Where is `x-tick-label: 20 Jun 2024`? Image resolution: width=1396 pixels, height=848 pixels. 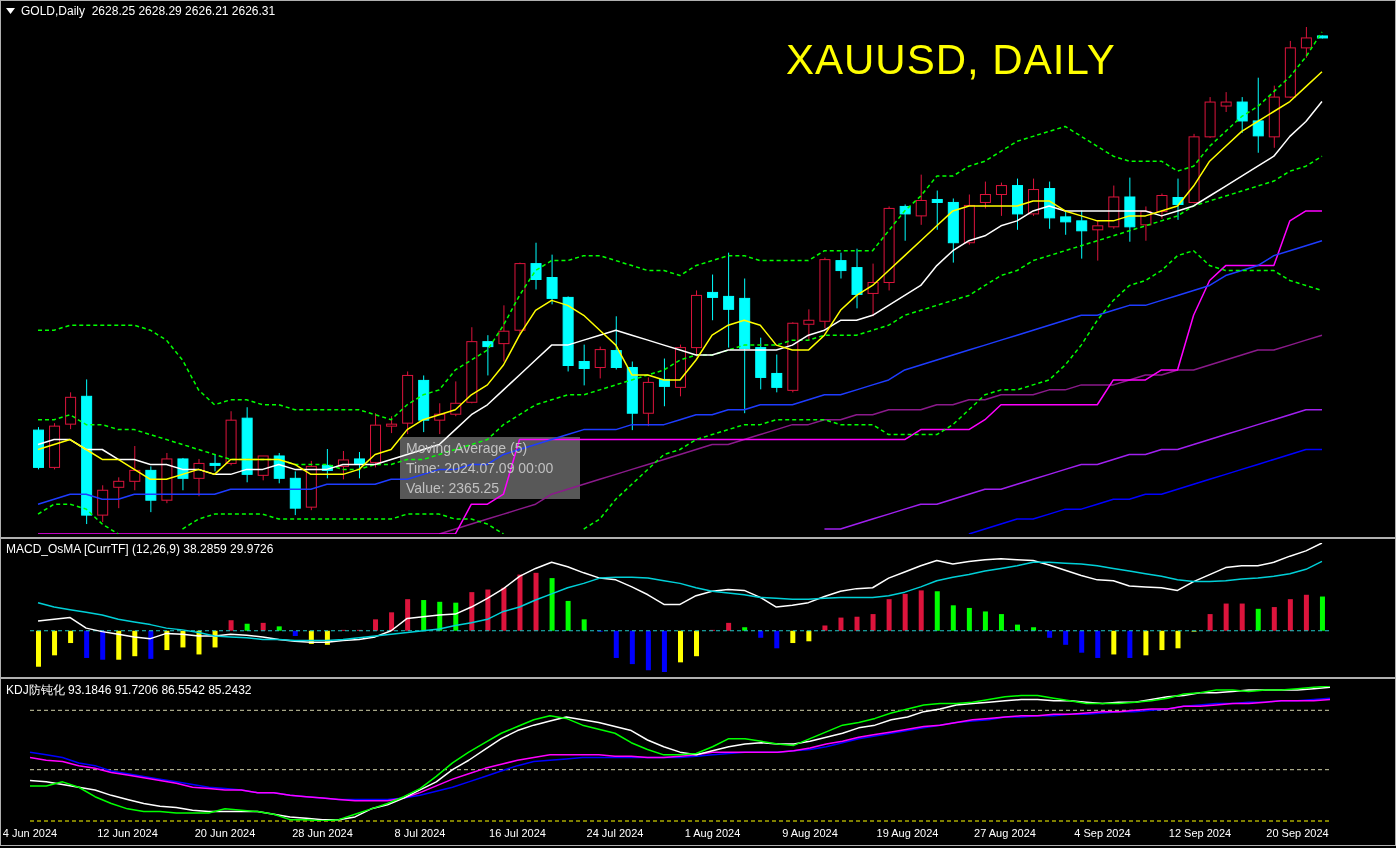 x-tick-label: 20 Jun 2024 is located at coordinates (225, 832).